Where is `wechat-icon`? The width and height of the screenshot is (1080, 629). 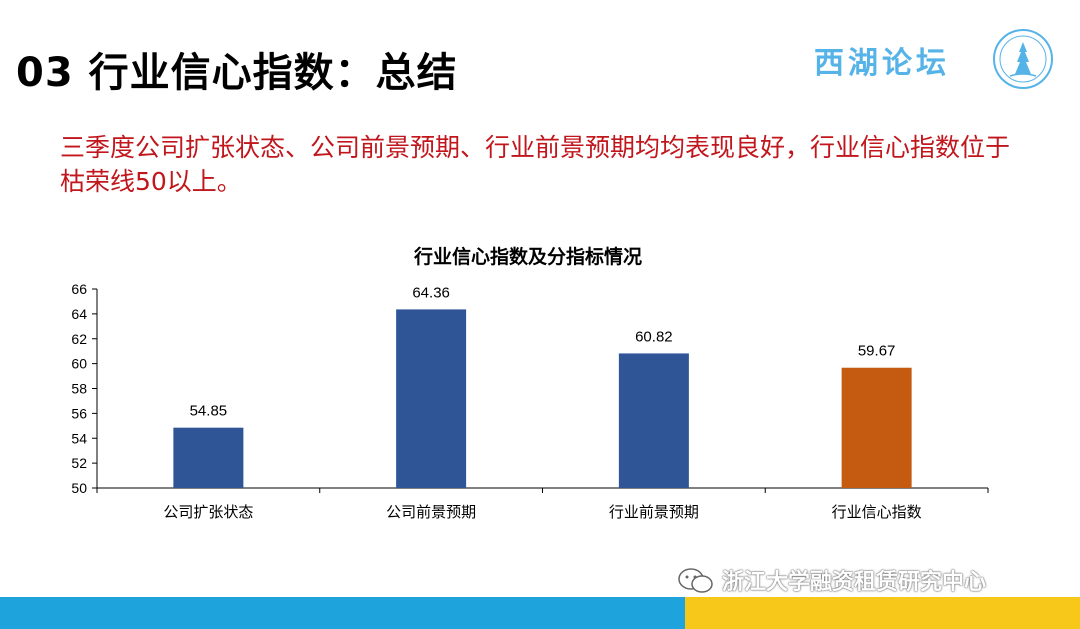 wechat-icon is located at coordinates (695, 580).